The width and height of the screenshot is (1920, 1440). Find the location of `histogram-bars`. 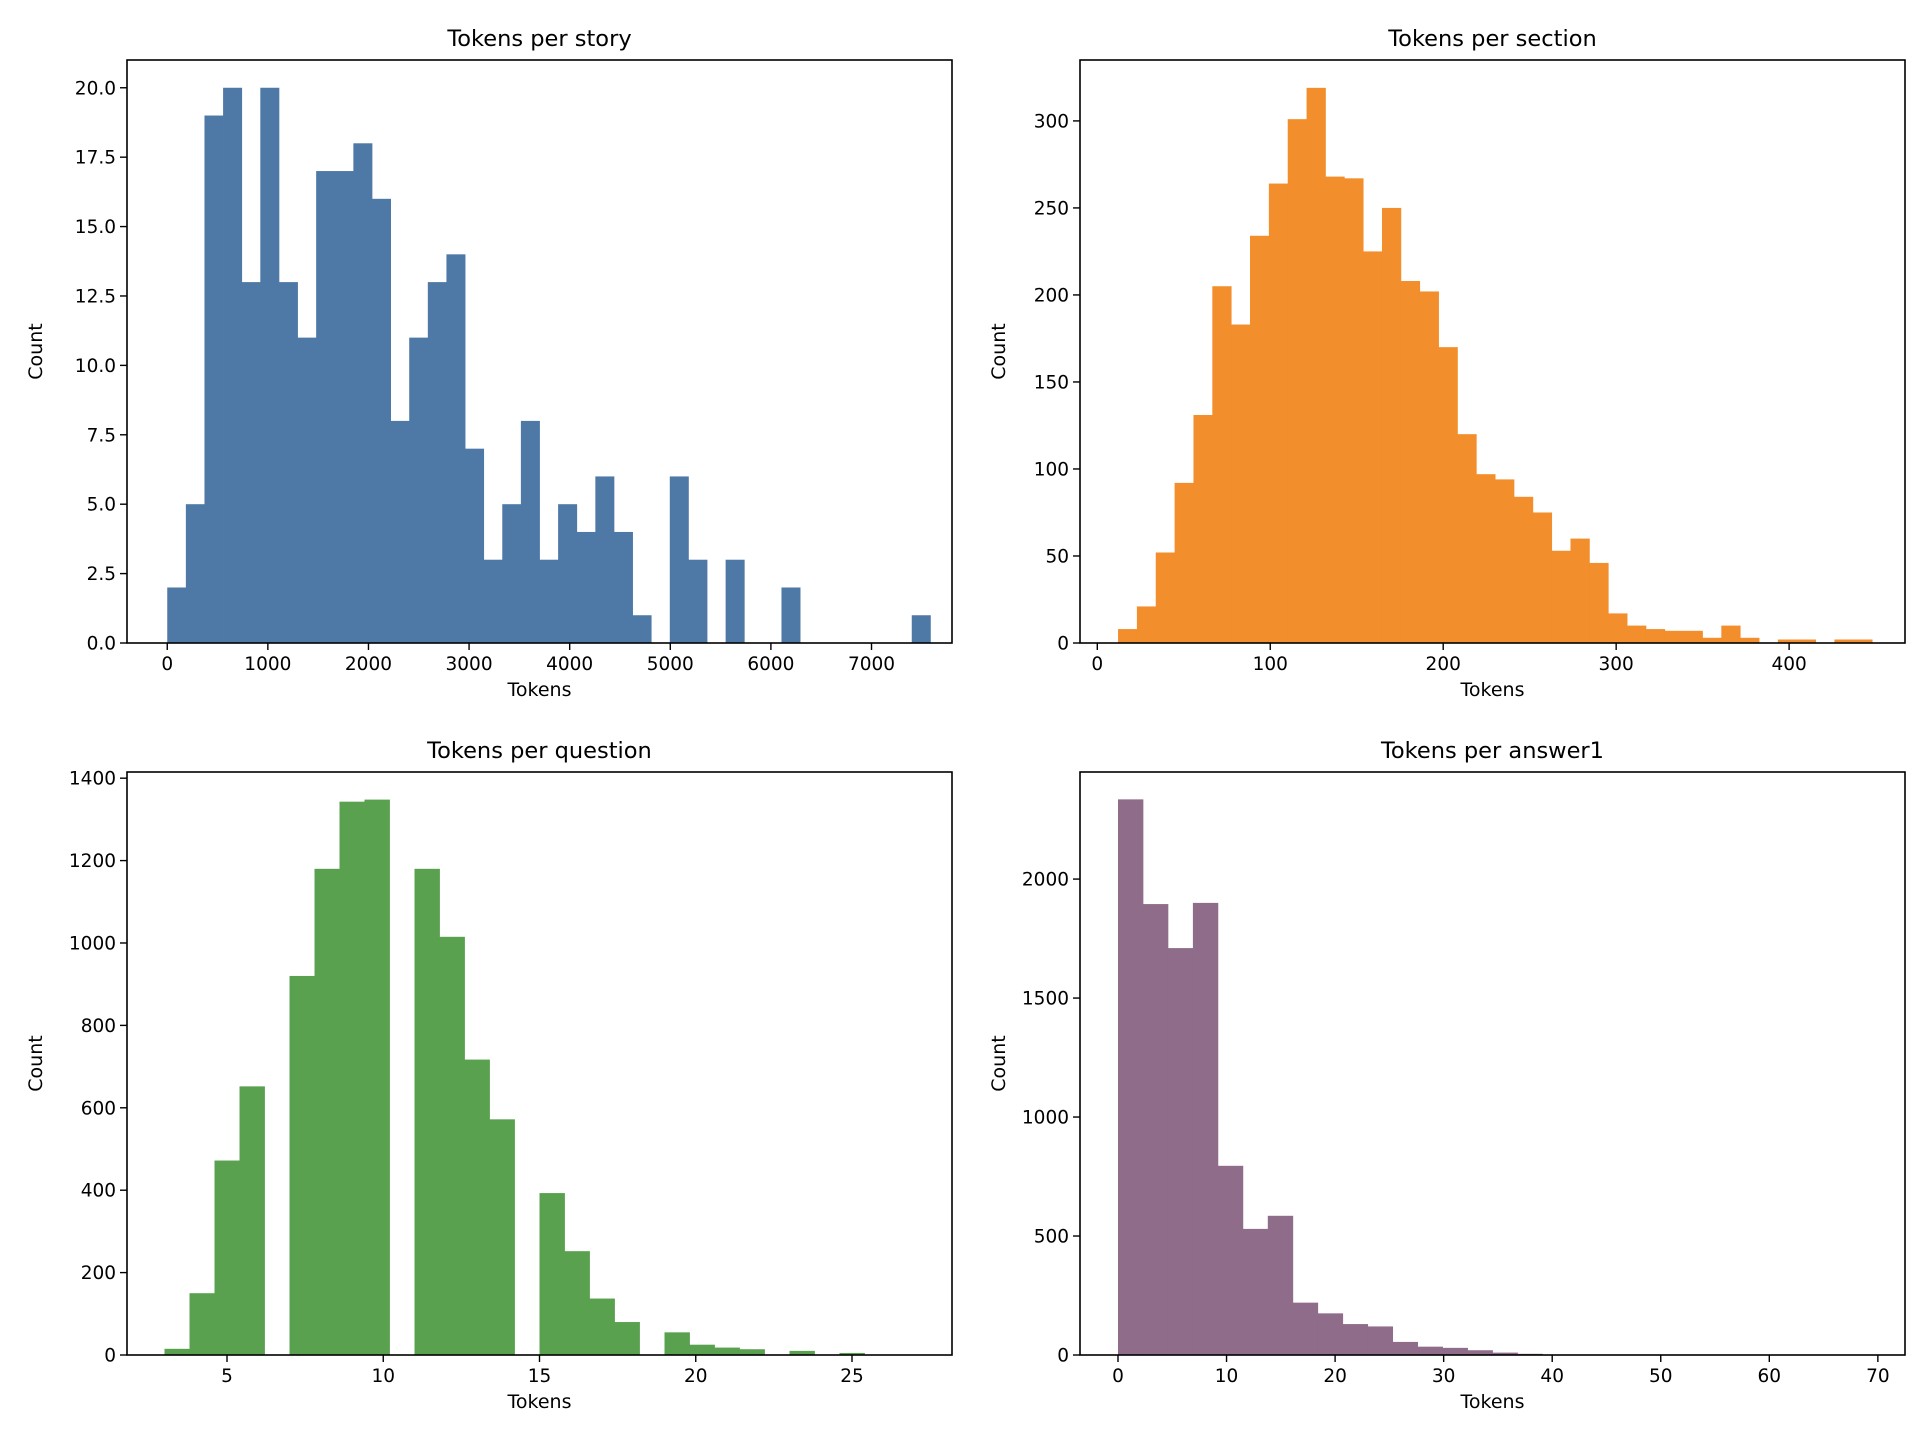

histogram-bars is located at coordinates (514, 1077).